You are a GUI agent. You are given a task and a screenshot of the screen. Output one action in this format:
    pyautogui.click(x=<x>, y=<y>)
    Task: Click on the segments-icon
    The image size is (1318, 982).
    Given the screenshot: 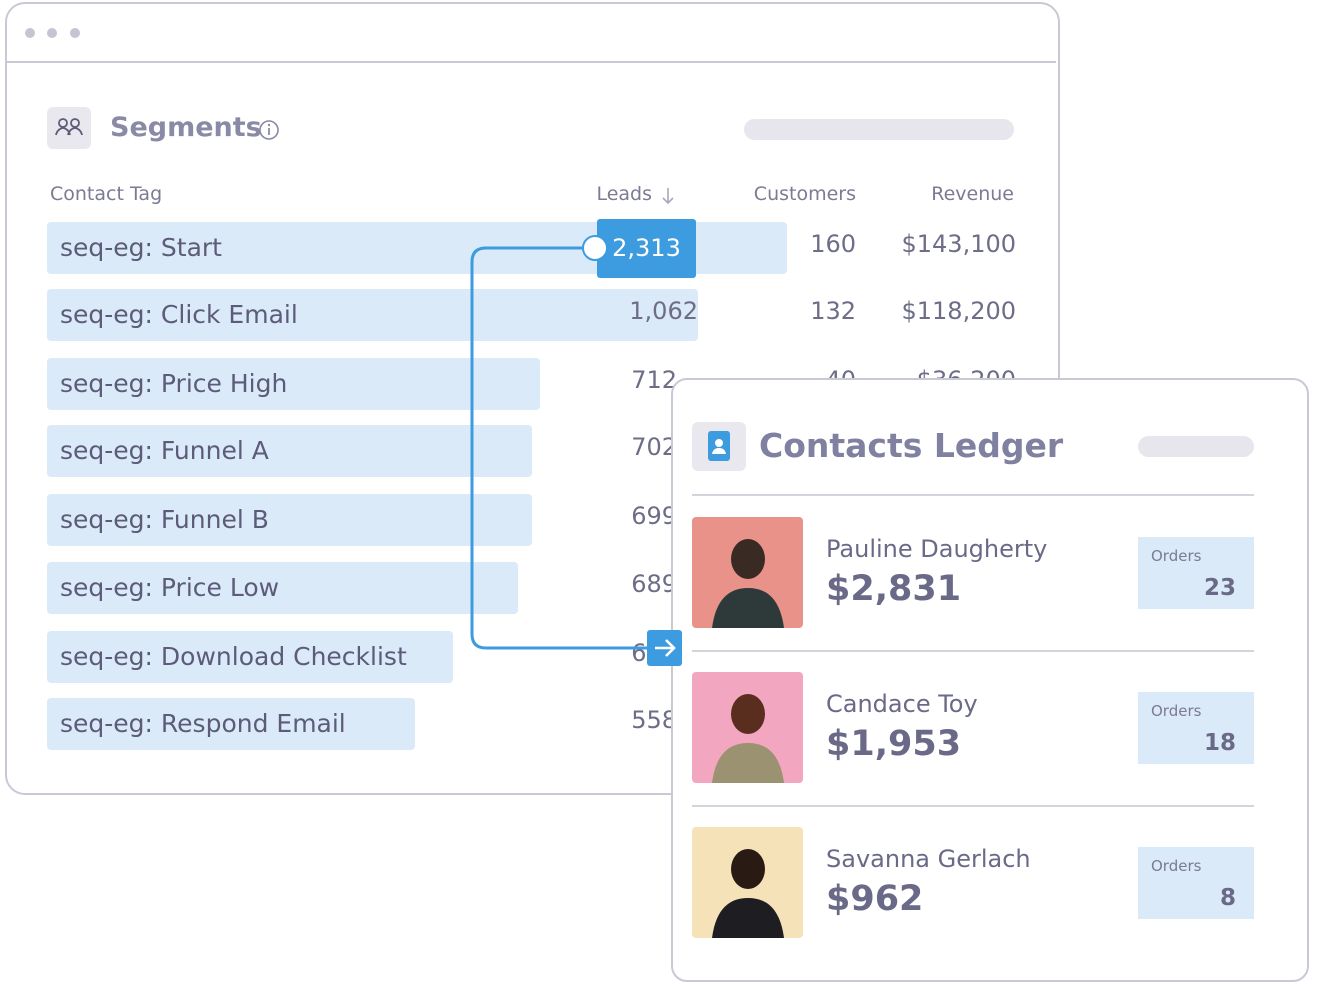 What is the action you would take?
    pyautogui.click(x=69, y=128)
    